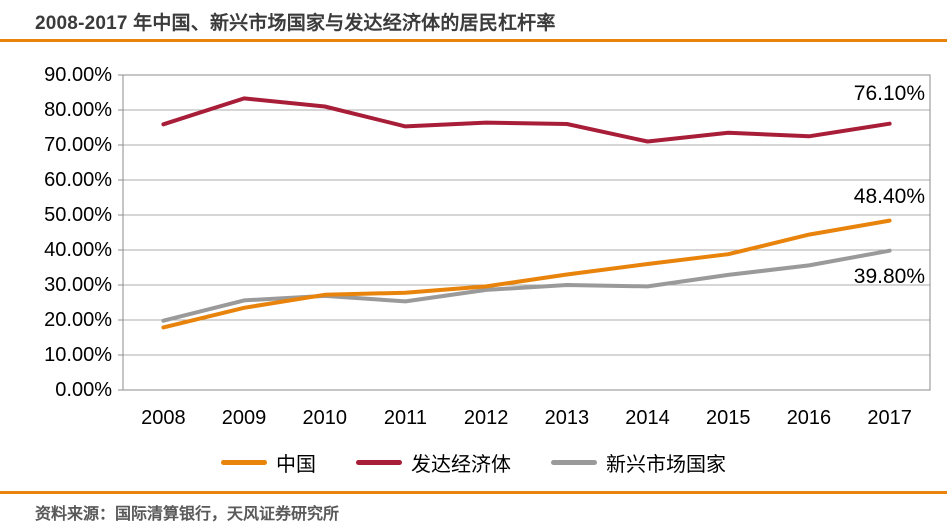 The image size is (947, 528). What do you see at coordinates (78, 285) in the screenshot?
I see `y-tick-label: 30.00%` at bounding box center [78, 285].